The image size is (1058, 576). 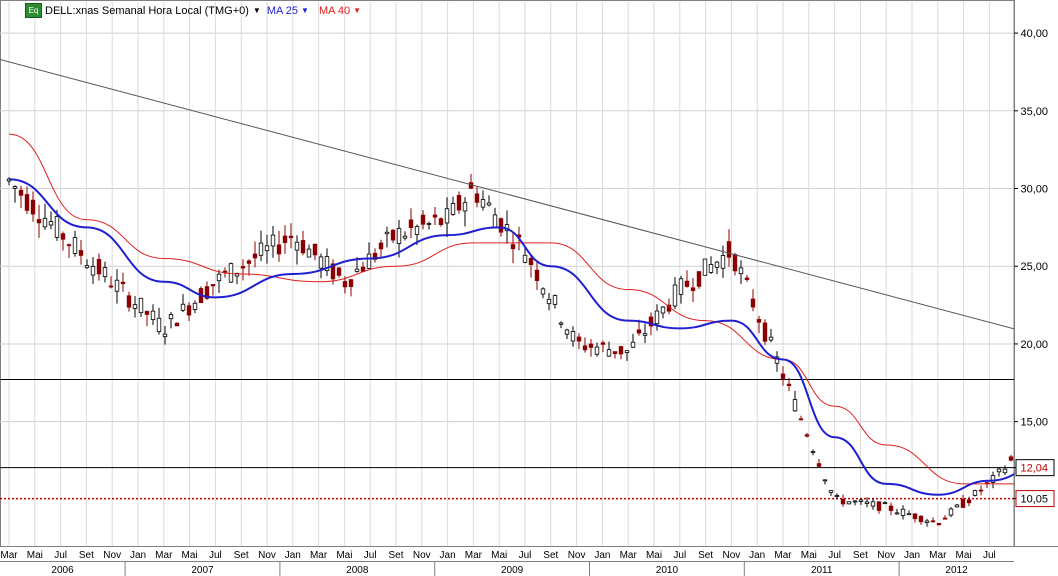 I want to click on year-label: 2012, so click(x=956, y=570).